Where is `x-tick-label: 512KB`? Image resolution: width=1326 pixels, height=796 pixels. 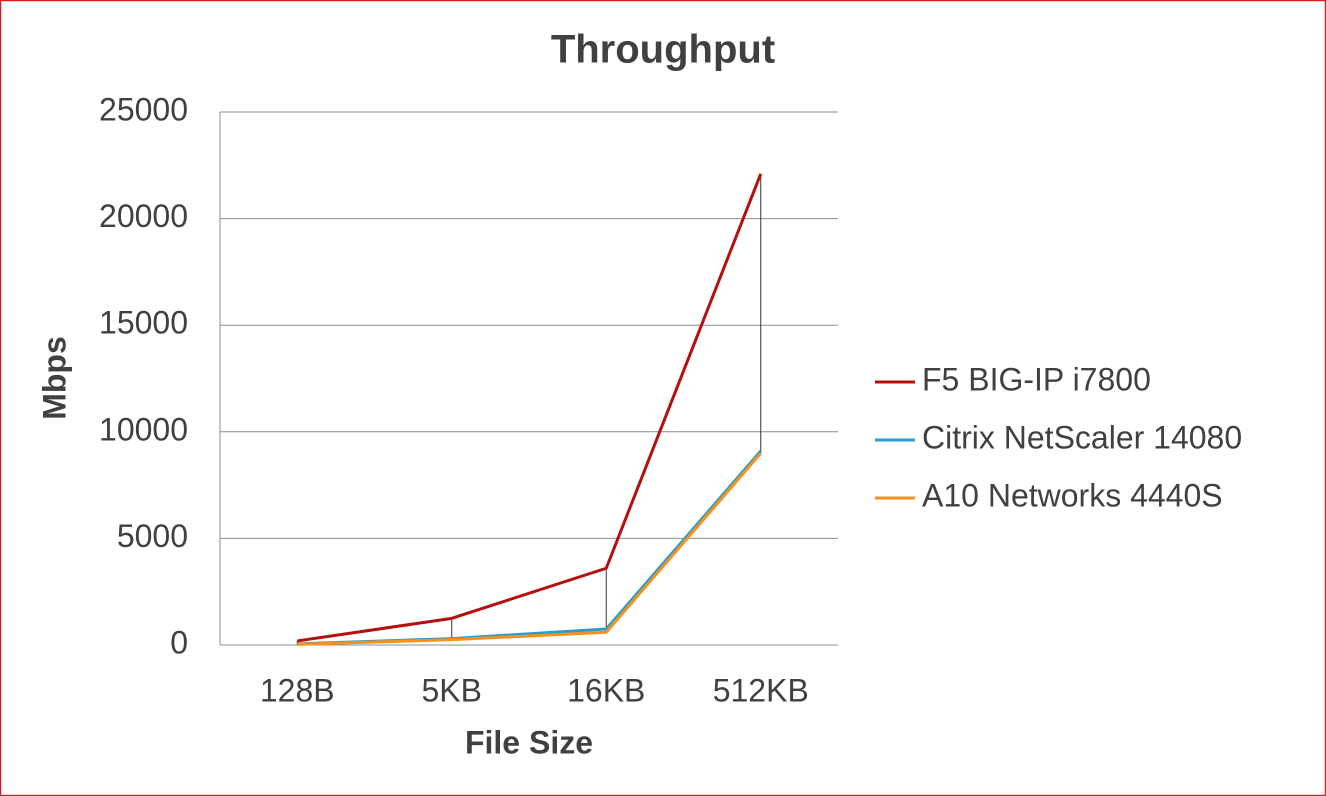
x-tick-label: 512KB is located at coordinates (761, 690).